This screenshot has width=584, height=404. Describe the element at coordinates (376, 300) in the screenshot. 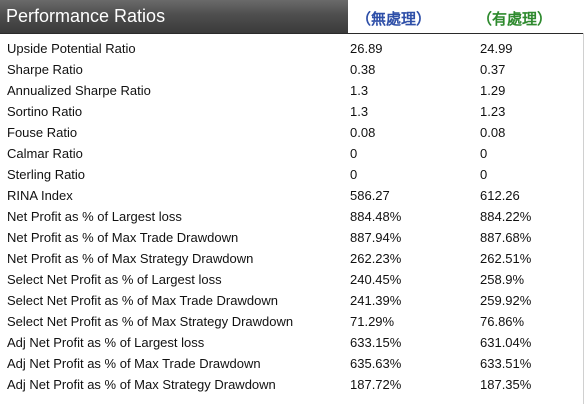

I see `value-unprocessed: 241.39%` at that location.